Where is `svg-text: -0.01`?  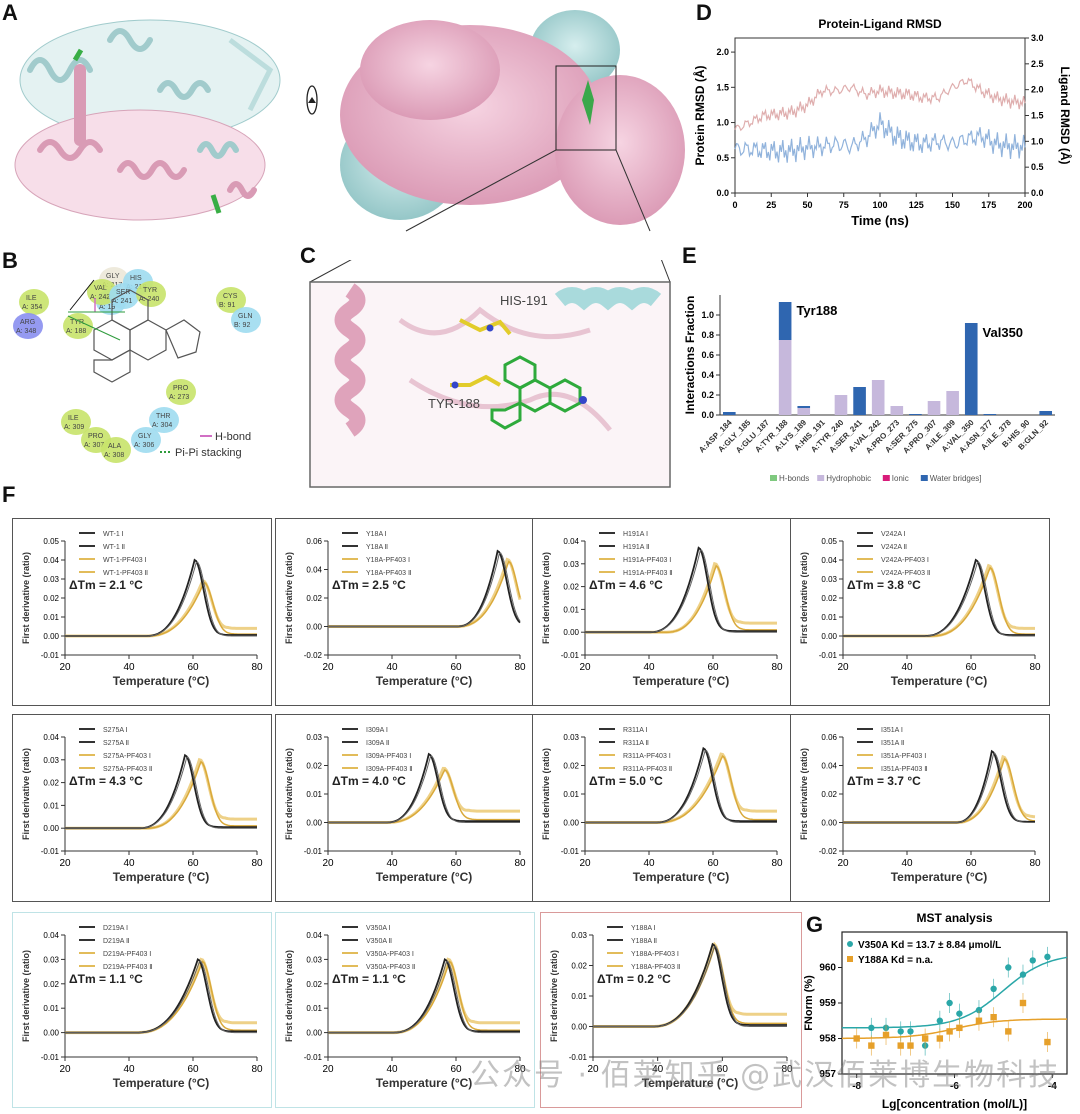 svg-text: -0.01 is located at coordinates (570, 655).